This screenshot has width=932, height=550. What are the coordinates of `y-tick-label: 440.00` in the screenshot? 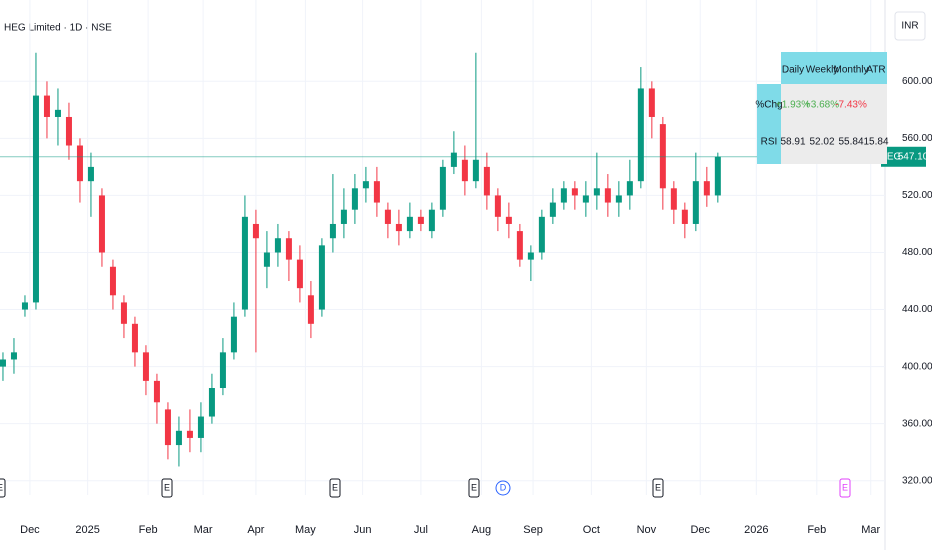 It's located at (917, 309).